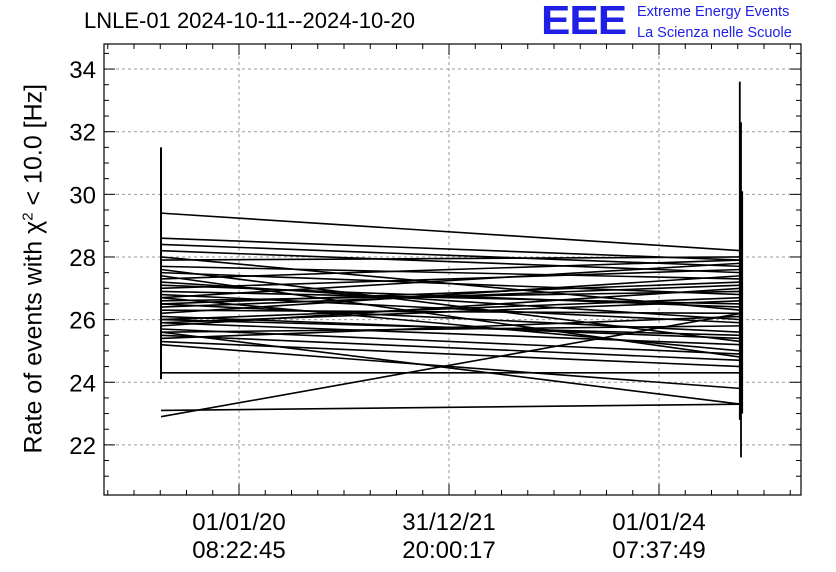 The height and width of the screenshot is (572, 836). I want to click on x-tick-label-date: 31/12/21, so click(448, 522).